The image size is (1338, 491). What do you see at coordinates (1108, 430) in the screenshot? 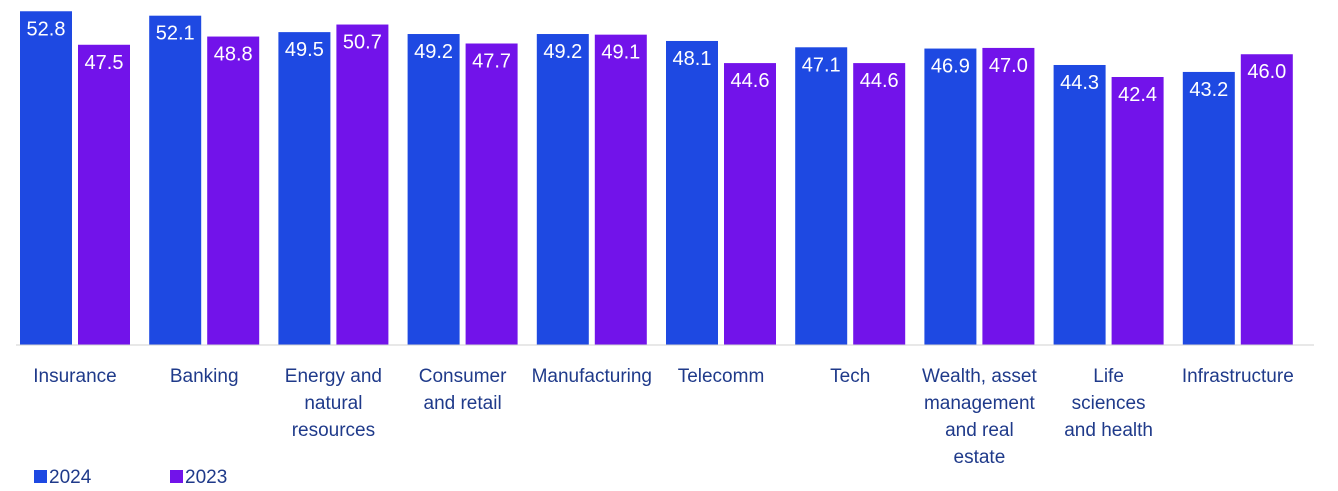
I see `category-label: and health` at bounding box center [1108, 430].